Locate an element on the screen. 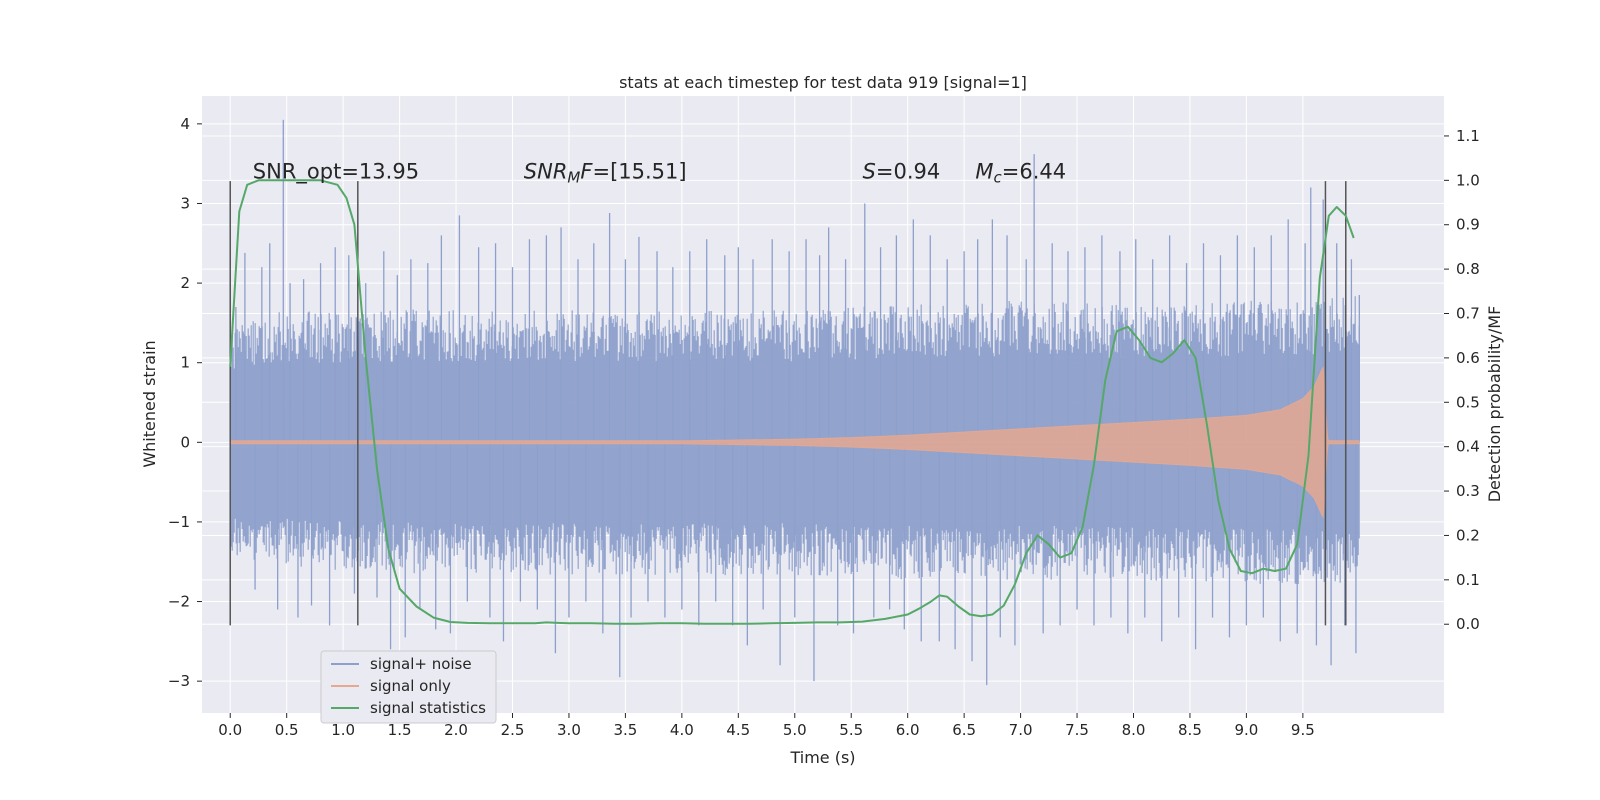 This screenshot has width=1600, height=800. right-tick-label: 0.3 is located at coordinates (1468, 491).